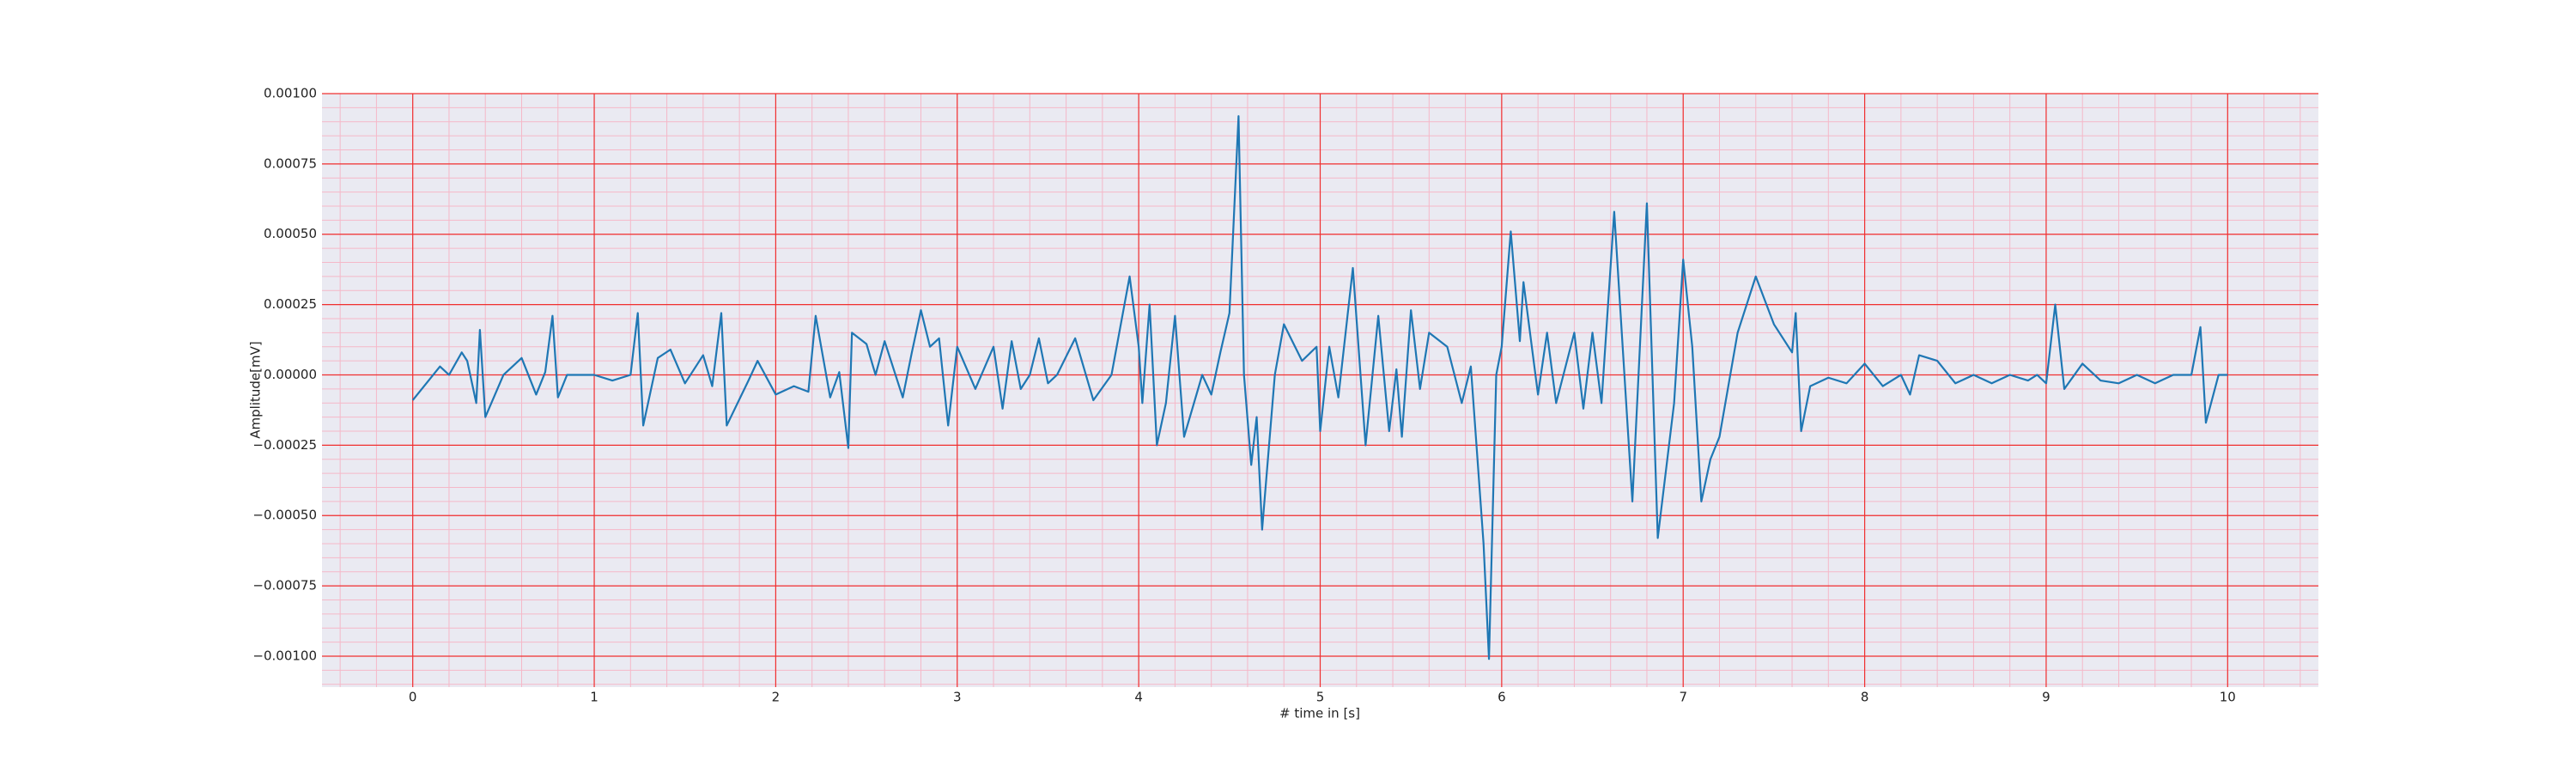  Describe the element at coordinates (291, 304) in the screenshot. I see `y-tick-label: 0.00025` at that location.